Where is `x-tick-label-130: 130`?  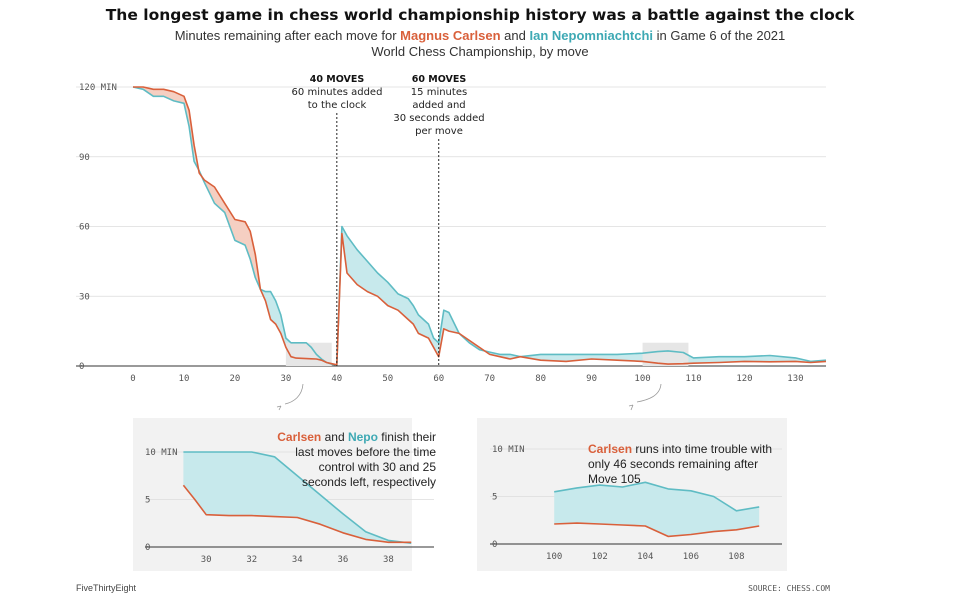 x-tick-label-130: 130 is located at coordinates (795, 379).